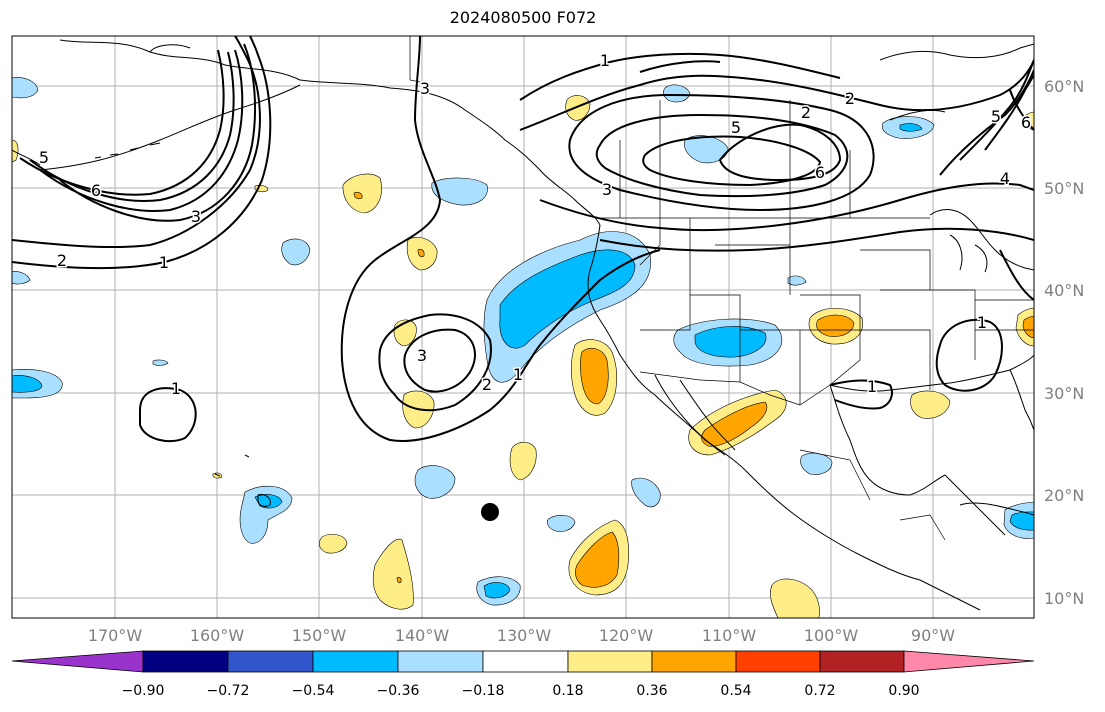 The height and width of the screenshot is (712, 1105). I want to click on lat-label: 20°N, so click(1064, 495).